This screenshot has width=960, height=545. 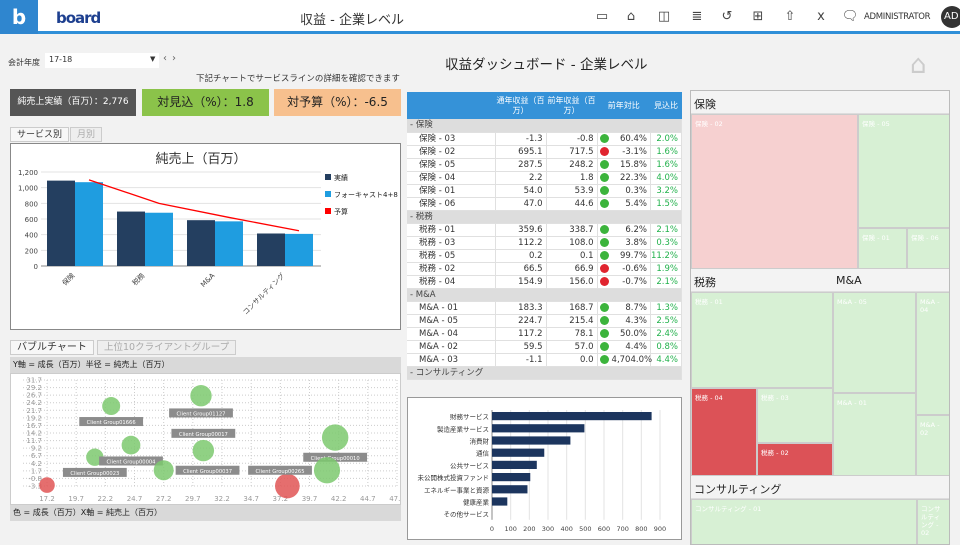 What do you see at coordinates (850, 16) in the screenshot?
I see `comments-icon: 🗨` at bounding box center [850, 16].